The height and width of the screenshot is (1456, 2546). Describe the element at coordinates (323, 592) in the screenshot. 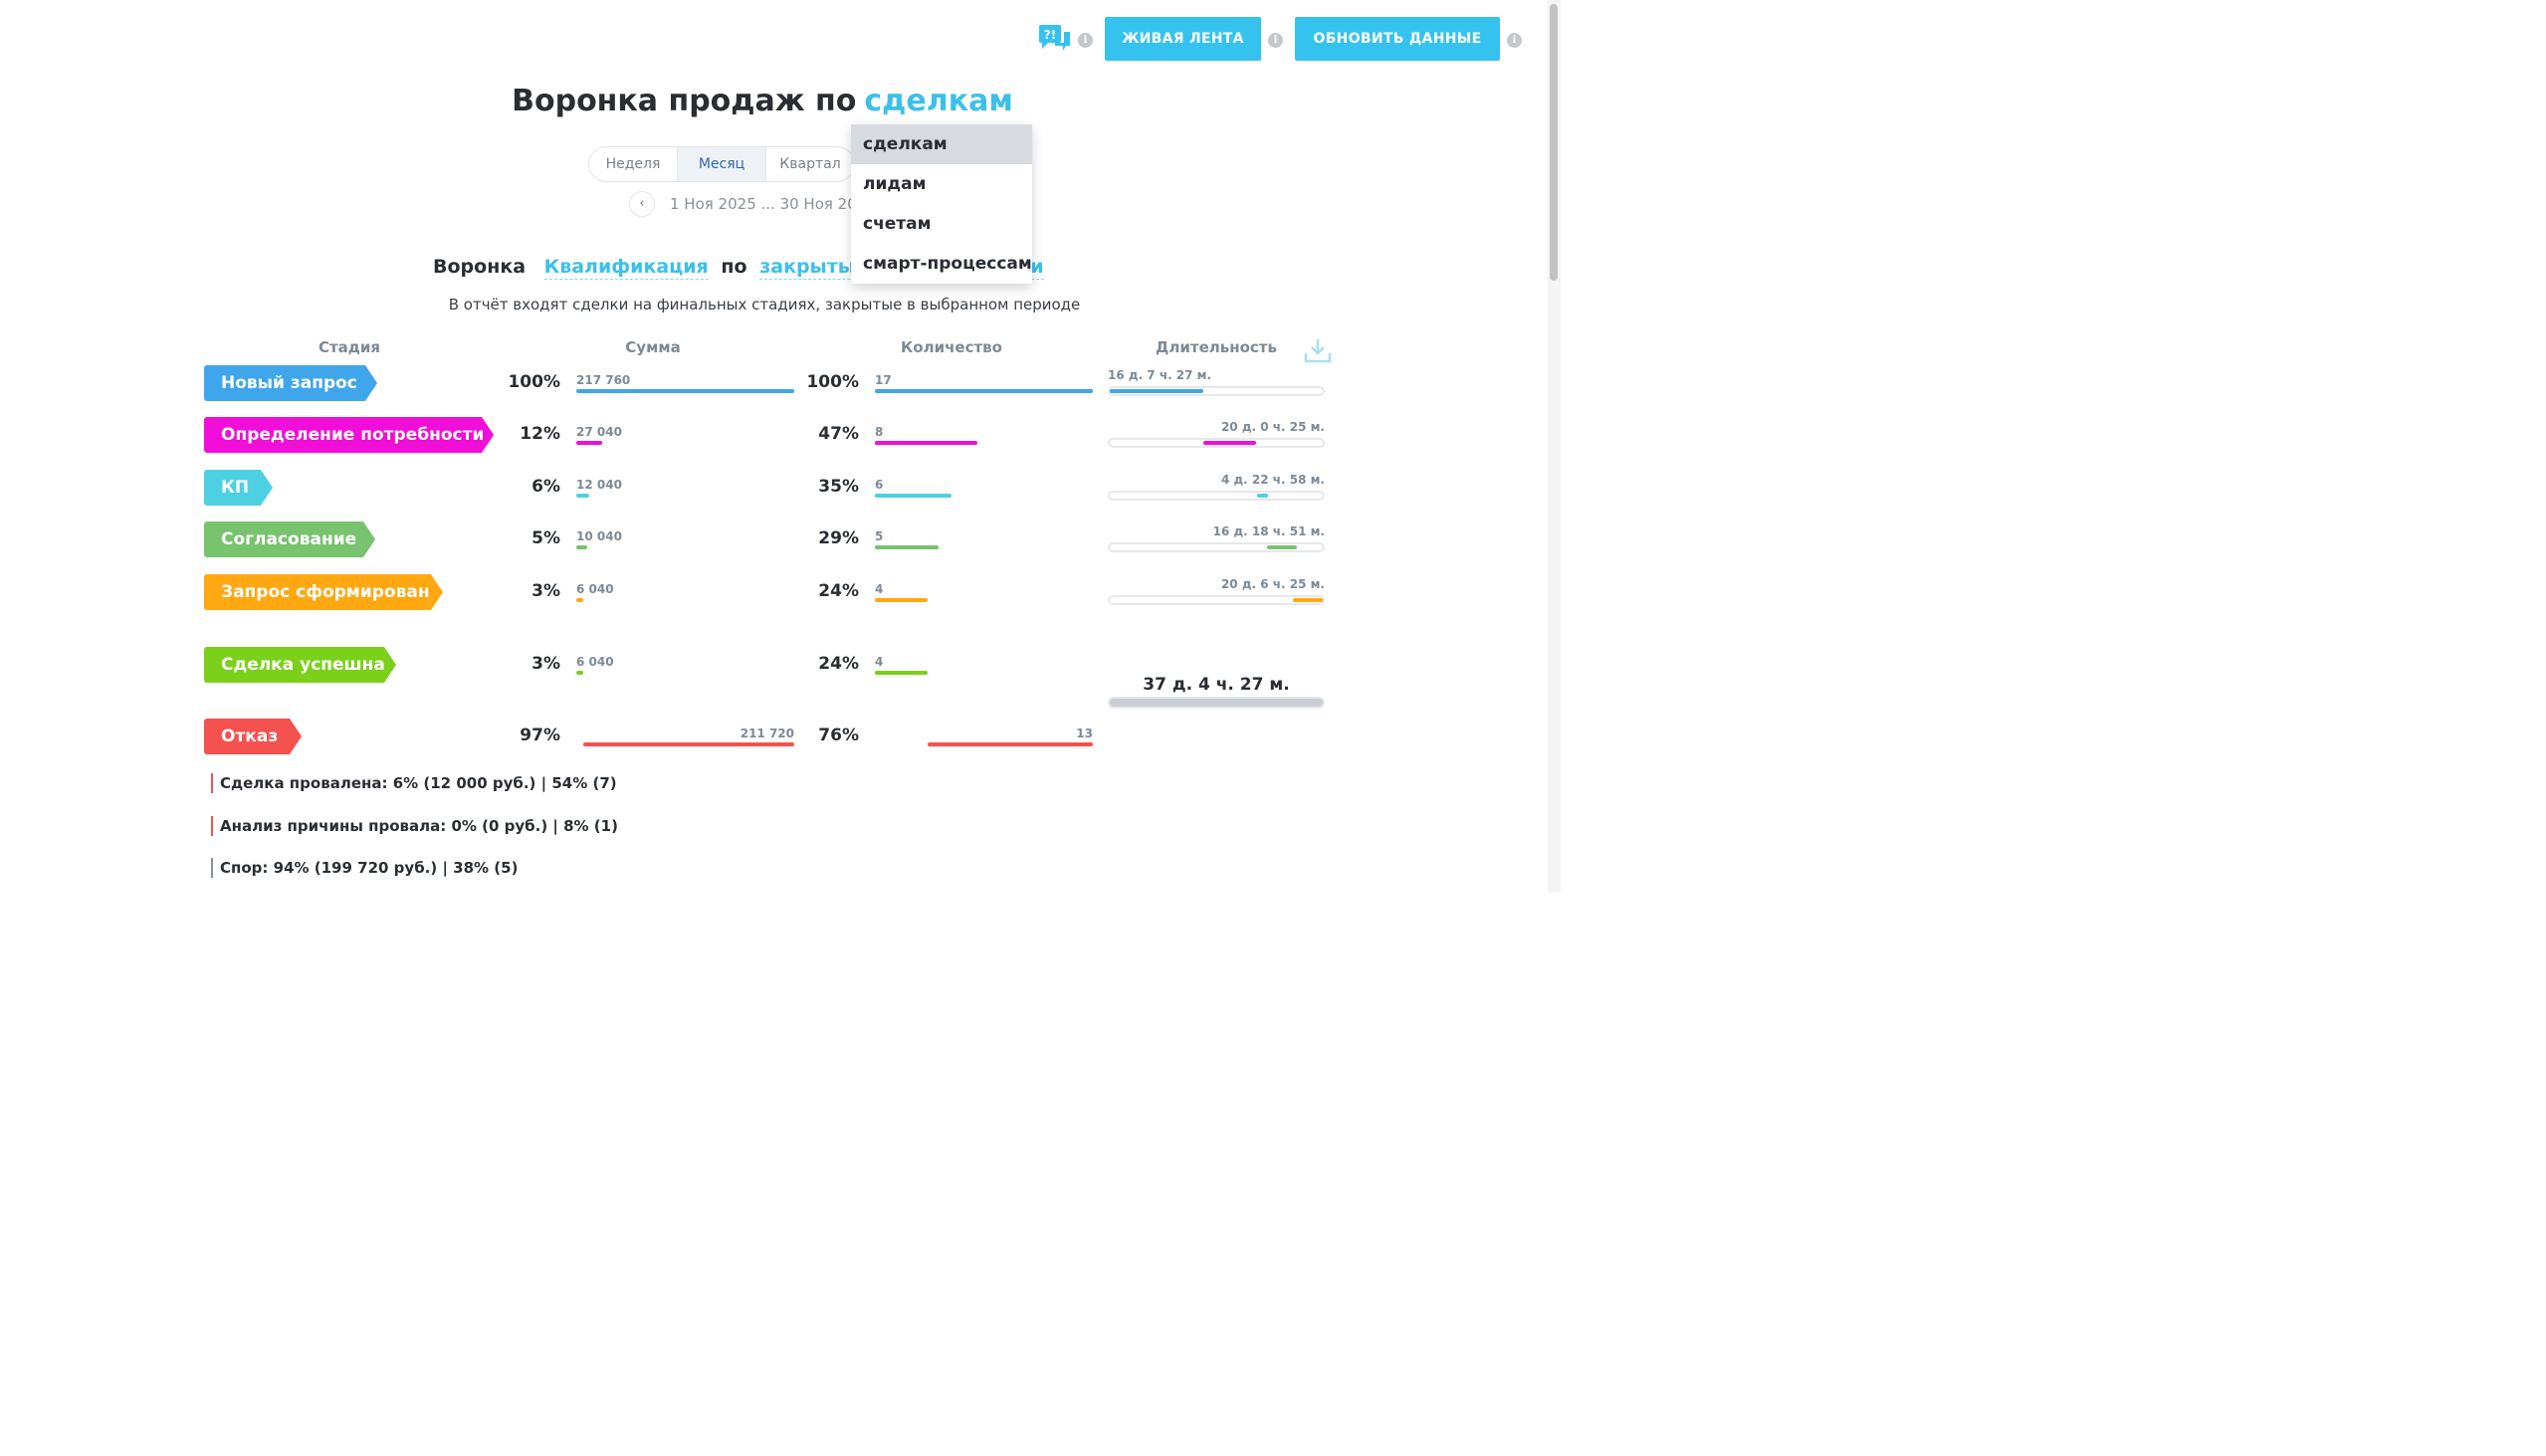

I see `stage-label: Запрос сформирован` at that location.